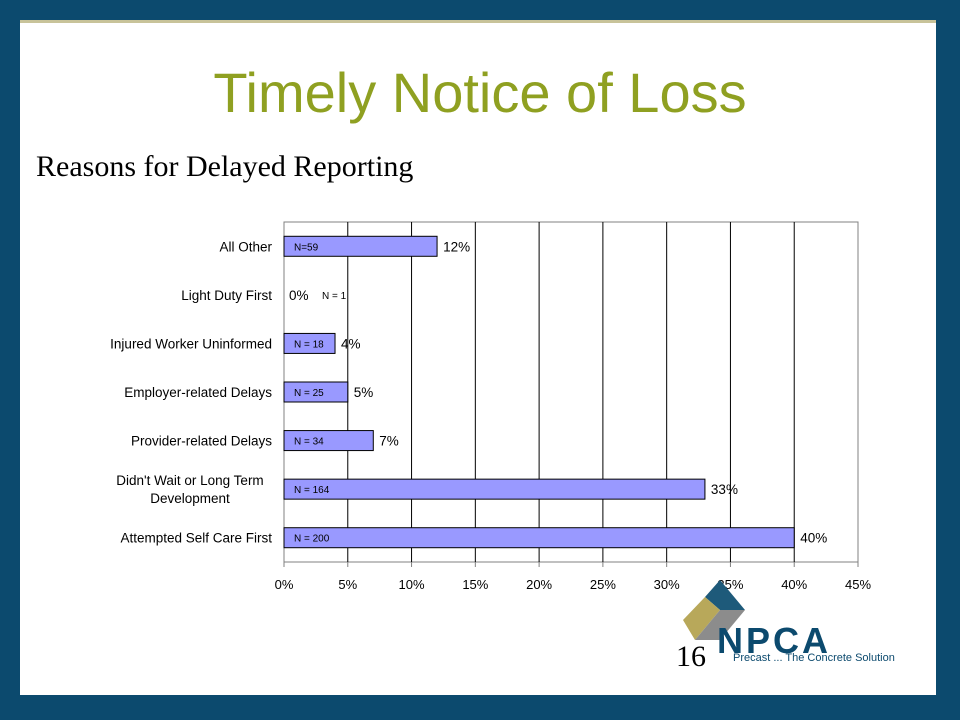 Image resolution: width=960 pixels, height=720 pixels. Describe the element at coordinates (201, 441) in the screenshot. I see `category-label: Provider-related Delays` at that location.